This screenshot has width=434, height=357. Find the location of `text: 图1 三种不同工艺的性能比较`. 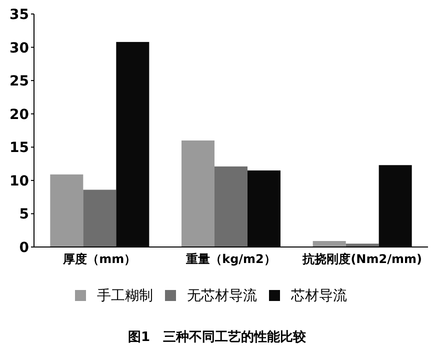

text: 图1 三种不同工艺的性能比较 is located at coordinates (218, 337).